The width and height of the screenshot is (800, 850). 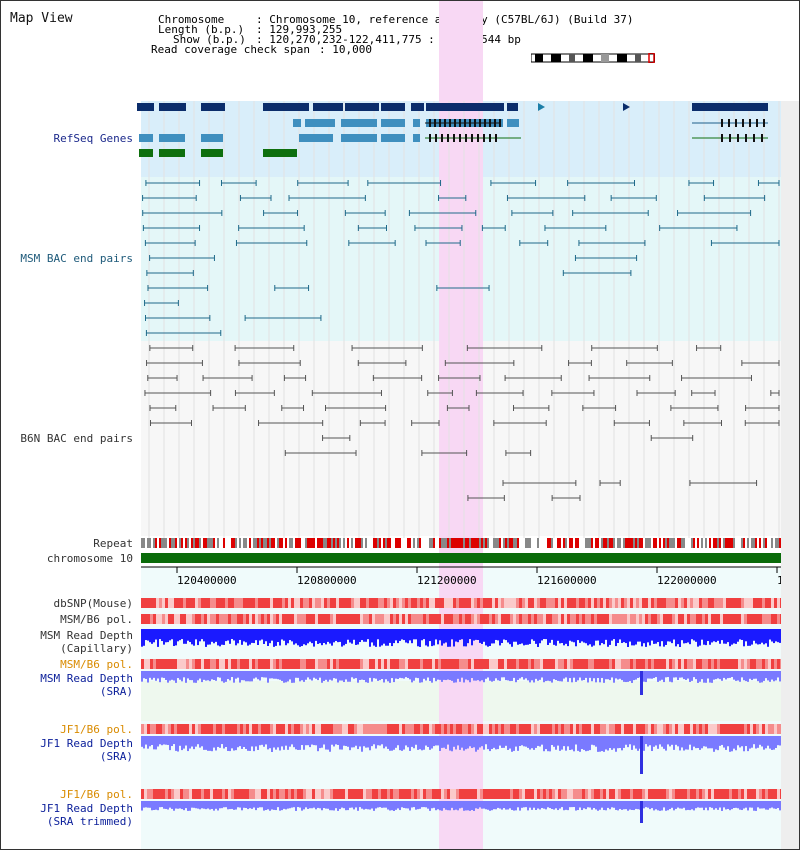 What do you see at coordinates (461, 425) in the screenshot?
I see `selection-highlight` at bounding box center [461, 425].